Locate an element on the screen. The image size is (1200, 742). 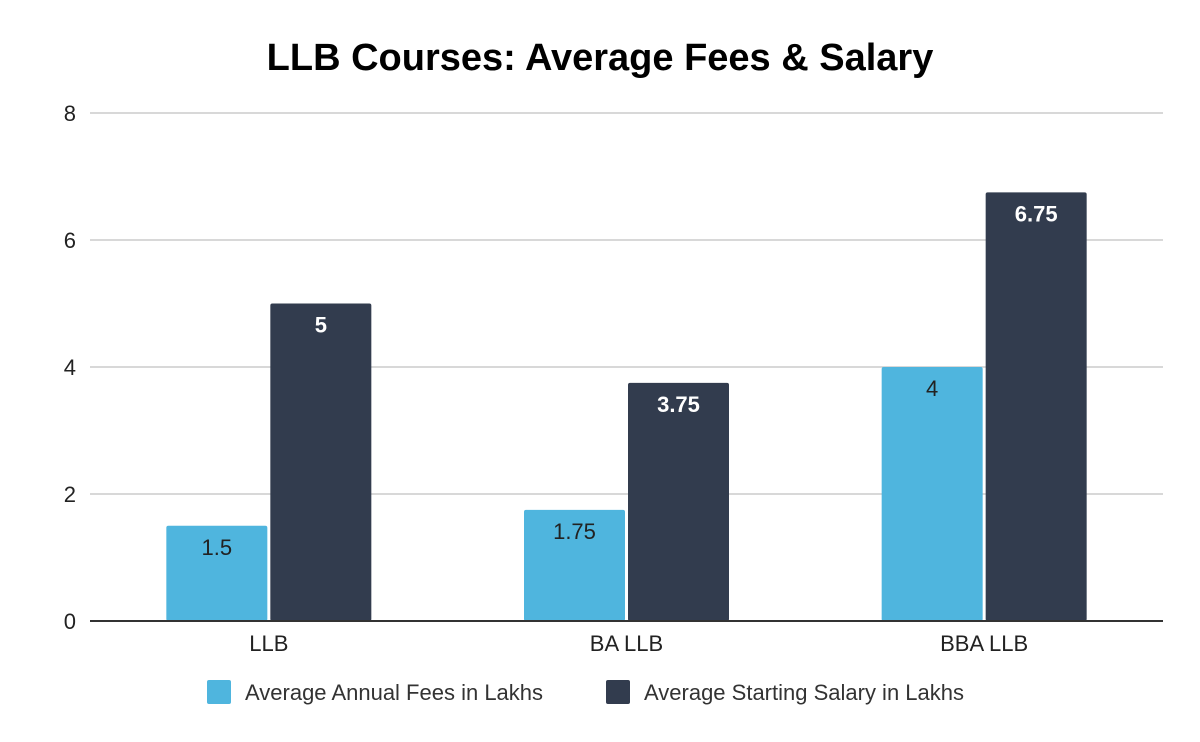
data-label: 4 is located at coordinates (932, 388).